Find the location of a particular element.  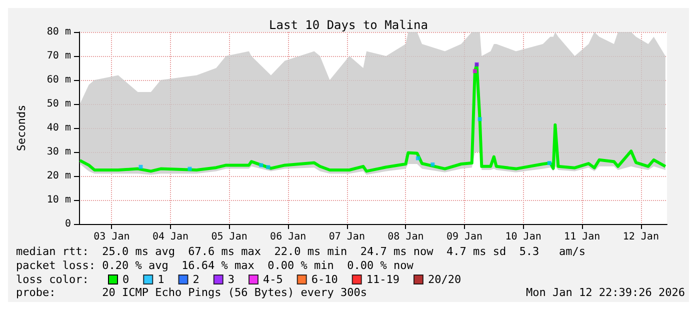

legend-label: 2 is located at coordinates (196, 279).